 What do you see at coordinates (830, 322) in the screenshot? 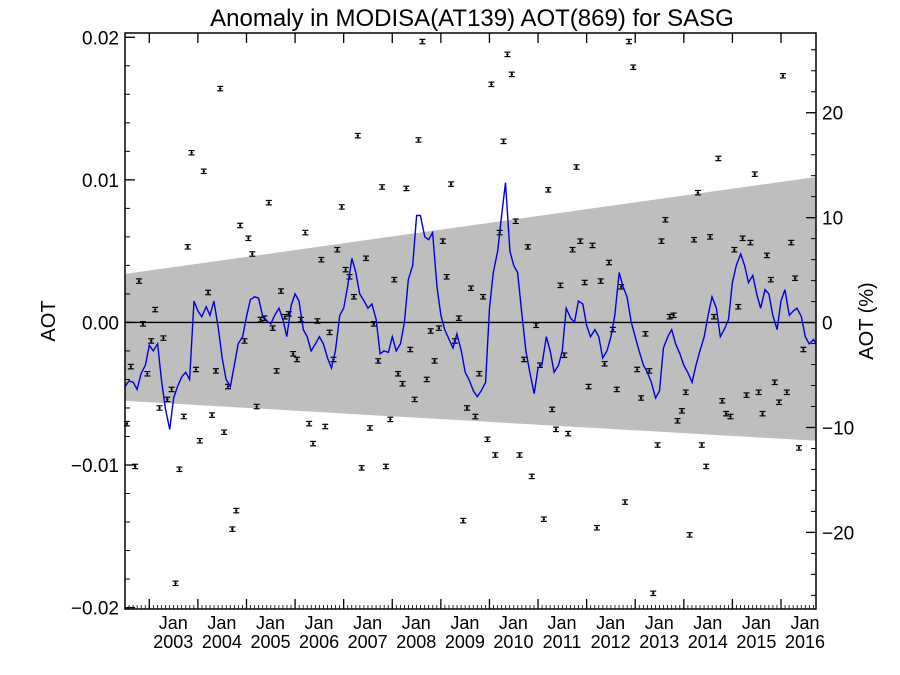
I see `right-y-axis: −20 −10 0 10 20` at bounding box center [830, 322].